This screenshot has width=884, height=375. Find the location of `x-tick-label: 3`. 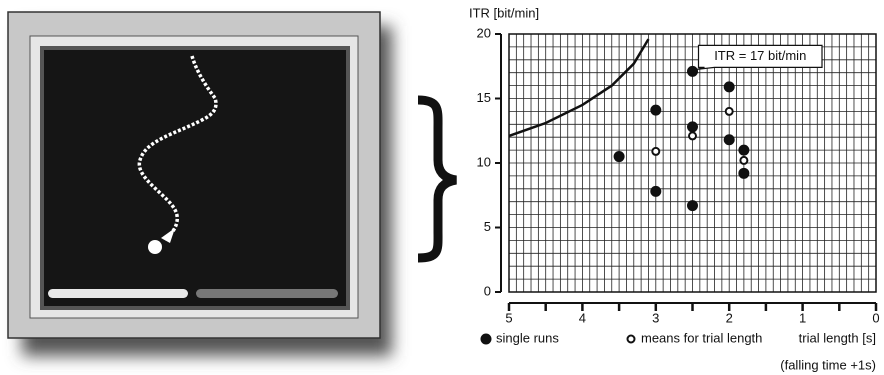

x-tick-label: 3 is located at coordinates (655, 317).